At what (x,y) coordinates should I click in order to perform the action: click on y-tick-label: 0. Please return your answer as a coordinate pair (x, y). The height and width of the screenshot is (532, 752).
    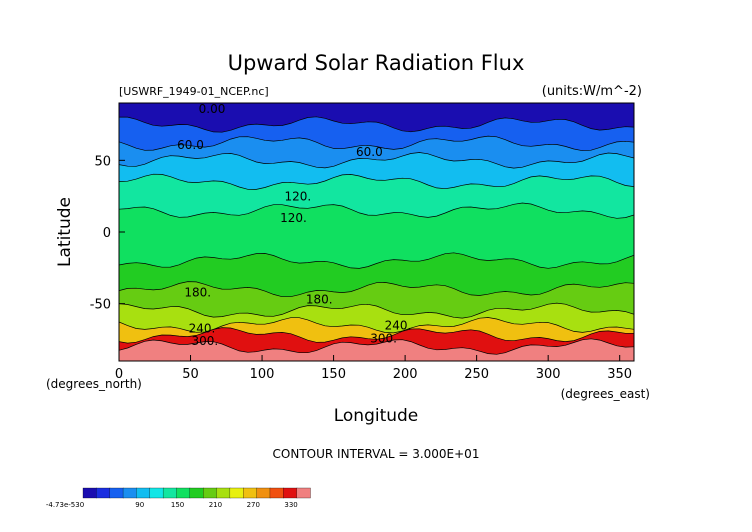
    Looking at the image, I should click on (107, 233).